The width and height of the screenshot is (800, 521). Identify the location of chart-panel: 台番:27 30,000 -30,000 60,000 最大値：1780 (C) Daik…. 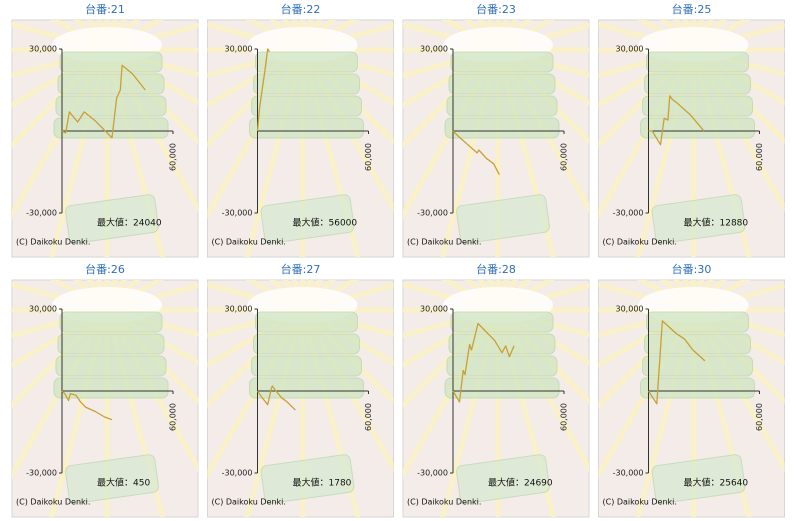
(300, 390).